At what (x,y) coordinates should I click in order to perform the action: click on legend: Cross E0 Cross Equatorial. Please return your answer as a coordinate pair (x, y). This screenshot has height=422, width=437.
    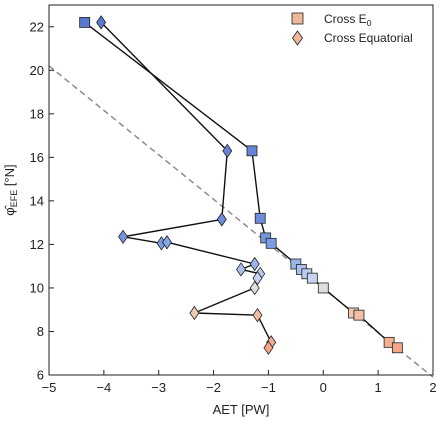
    Looking at the image, I should click on (352, 29).